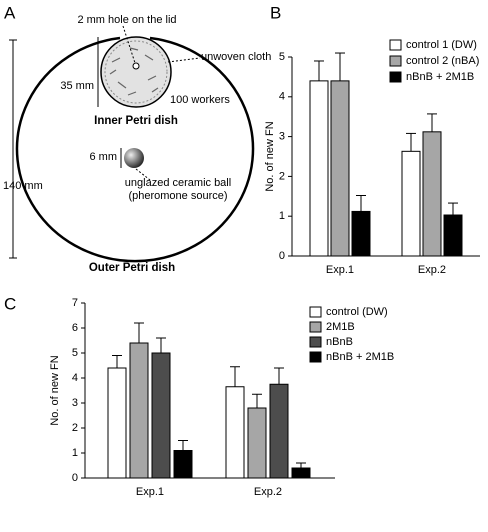 The height and width of the screenshot is (532, 488). I want to click on label: 2 mm hole on the lid, so click(126, 20).